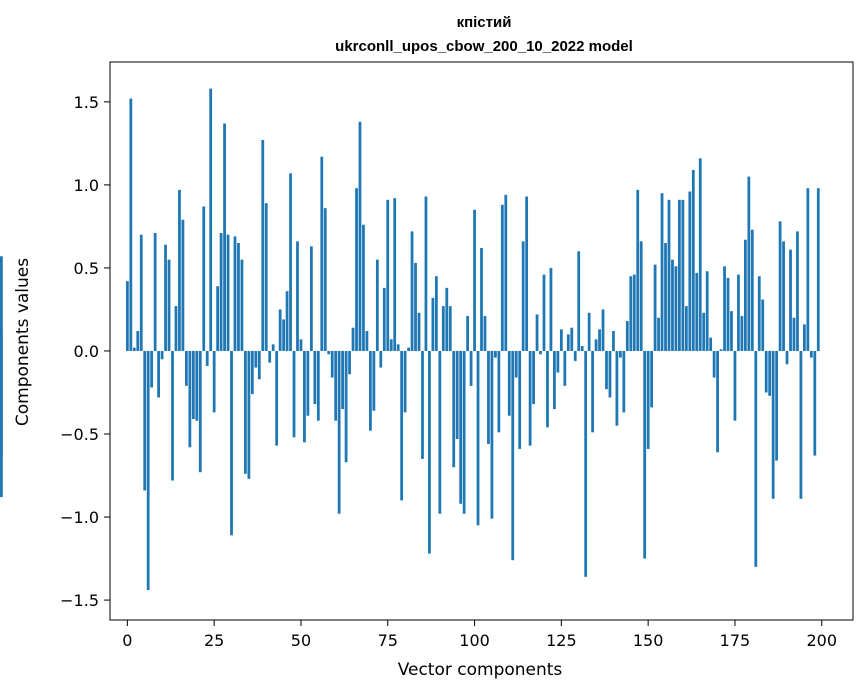 Image resolution: width=867 pixels, height=696 pixels. I want to click on y-tick-label: −1.0, so click(79, 517).